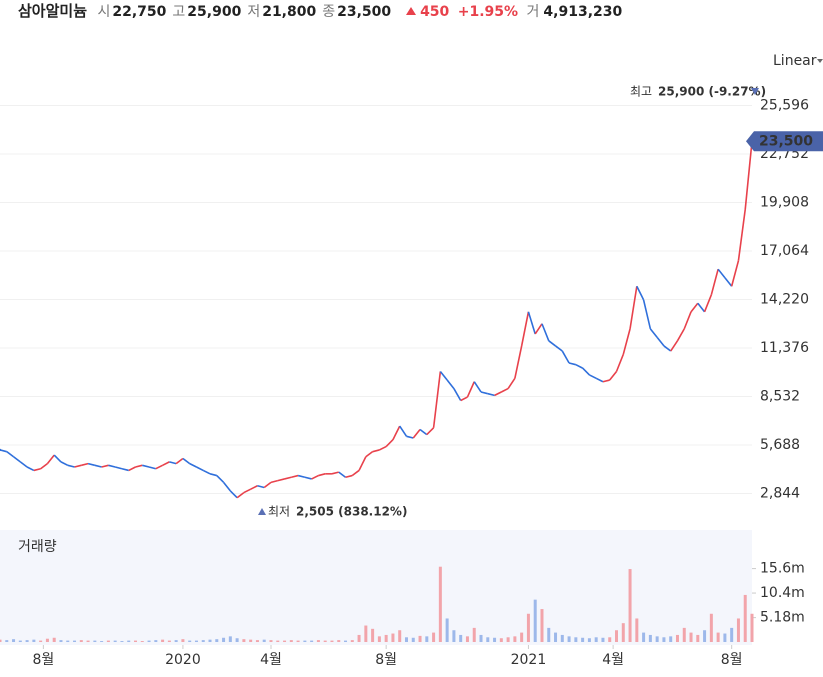 This screenshot has height=677, width=823. What do you see at coordinates (641, 92) in the screenshot?
I see `high-label: 최고` at bounding box center [641, 92].